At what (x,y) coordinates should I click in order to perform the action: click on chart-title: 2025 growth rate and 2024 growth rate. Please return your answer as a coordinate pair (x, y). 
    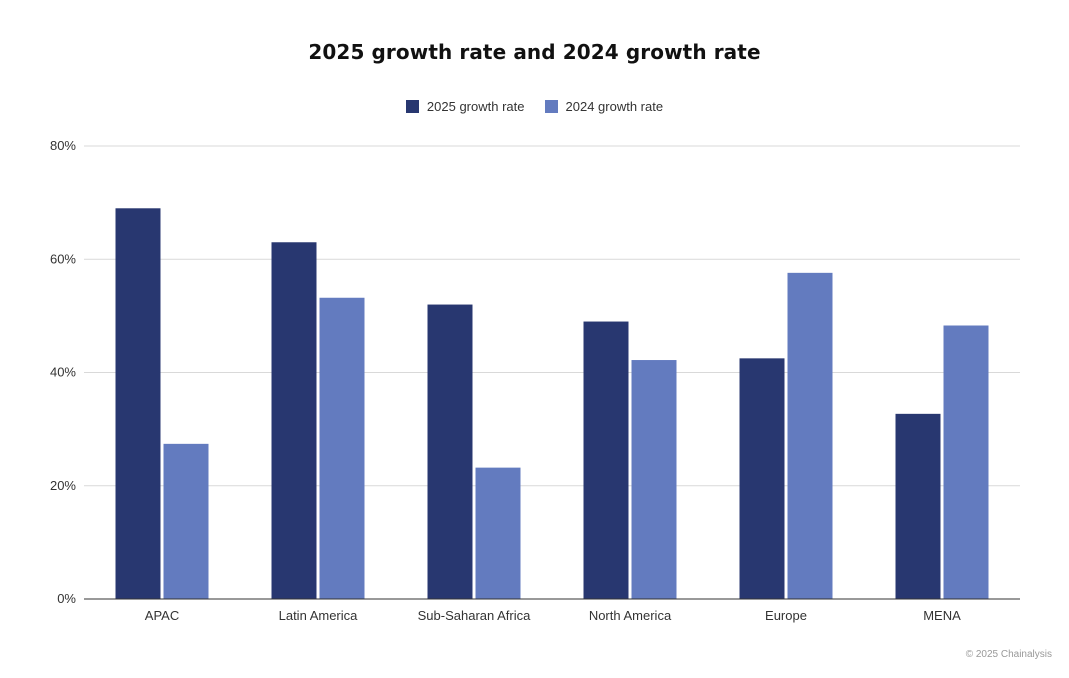
    Looking at the image, I should click on (534, 52).